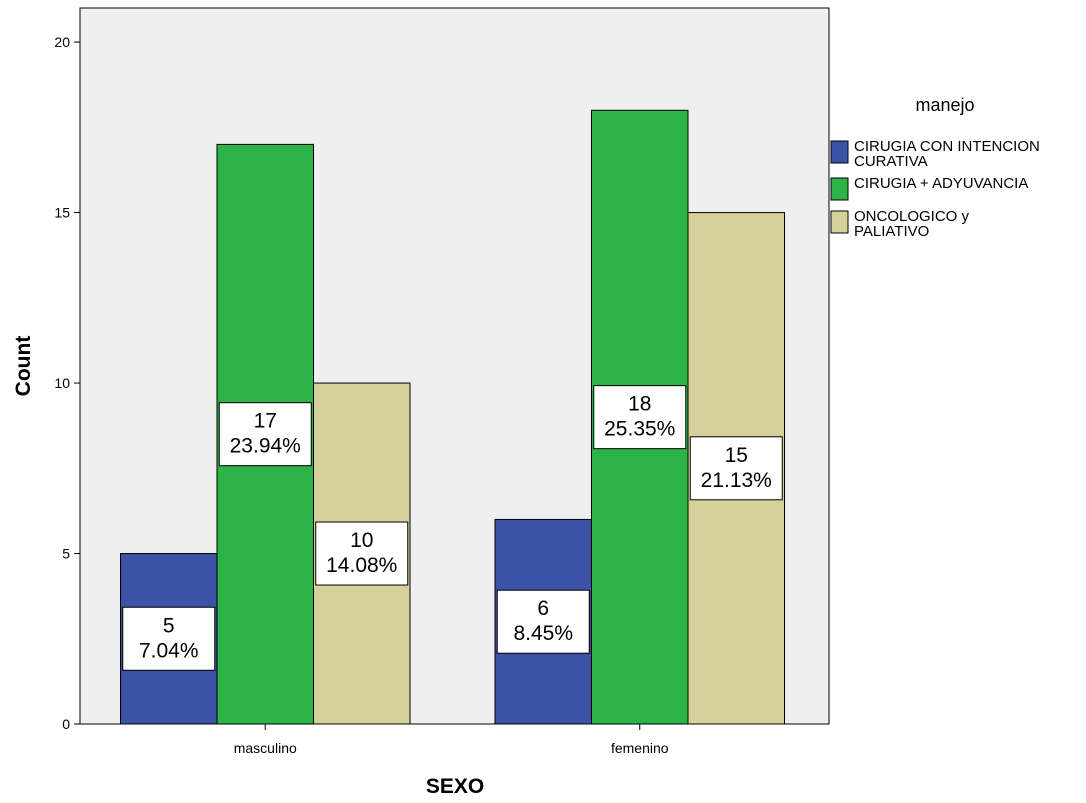 The image size is (1086, 803). What do you see at coordinates (62, 42) in the screenshot?
I see `y-tick-label: 20` at bounding box center [62, 42].